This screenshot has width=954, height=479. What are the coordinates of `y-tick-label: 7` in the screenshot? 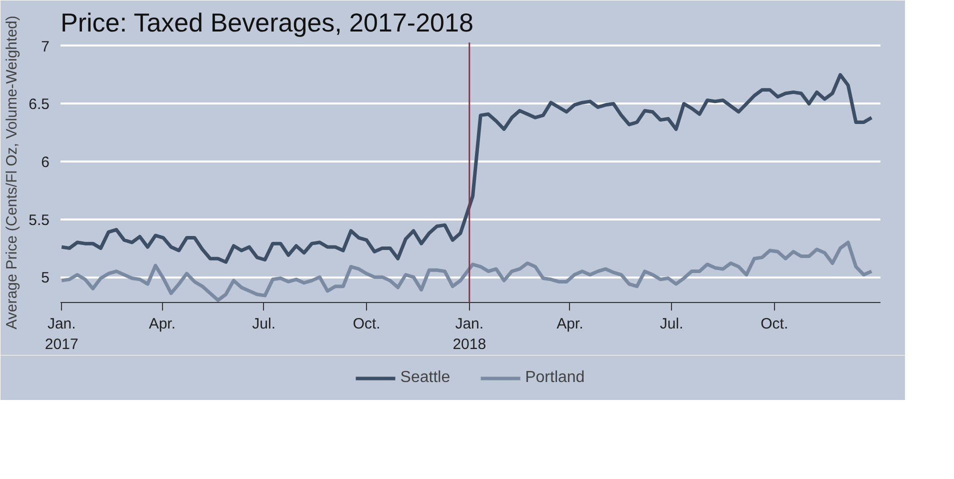 It's located at (45, 47).